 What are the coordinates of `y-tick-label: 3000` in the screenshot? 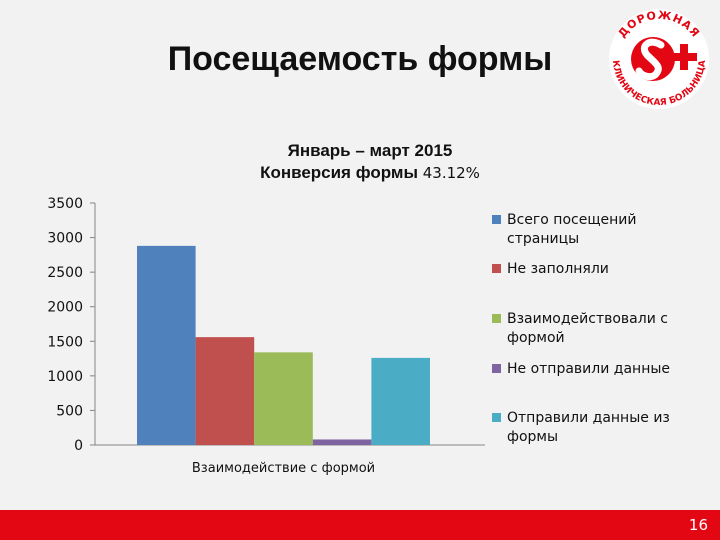 It's located at (65, 239).